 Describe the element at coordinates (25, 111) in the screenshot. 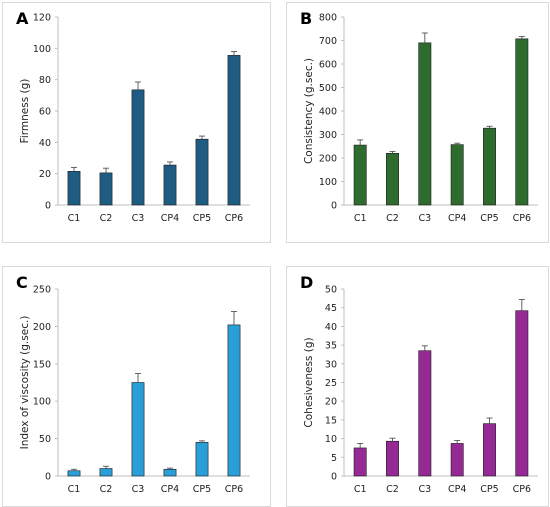

I see `y-axis-label: Firmness (g)` at that location.